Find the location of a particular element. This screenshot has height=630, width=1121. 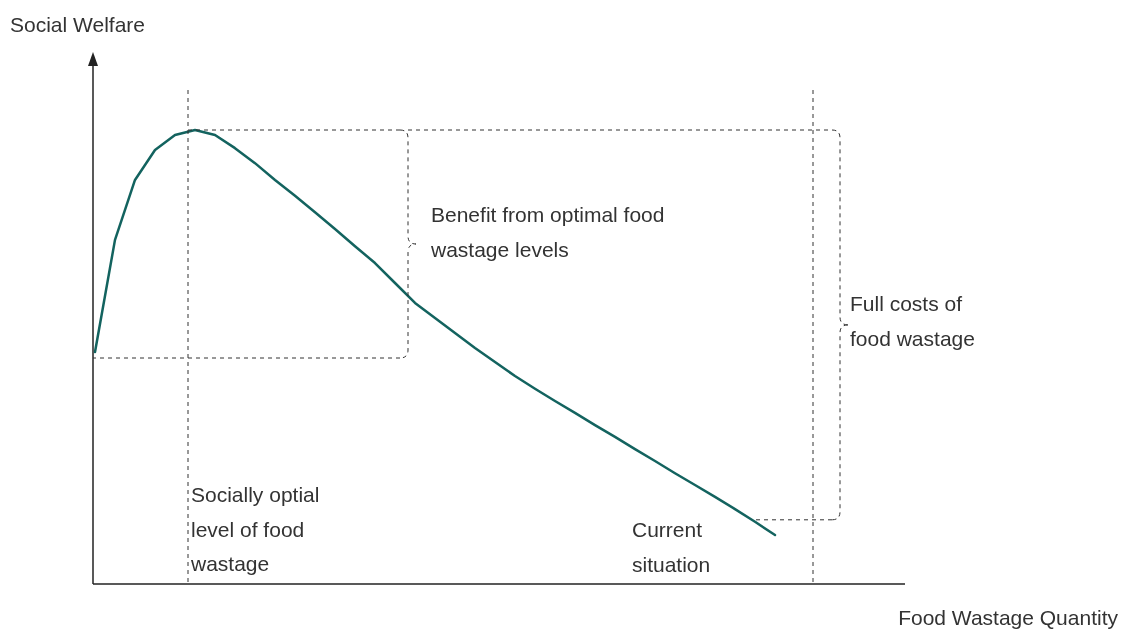

y-axis-title: Social Welfare is located at coordinates (78, 24).